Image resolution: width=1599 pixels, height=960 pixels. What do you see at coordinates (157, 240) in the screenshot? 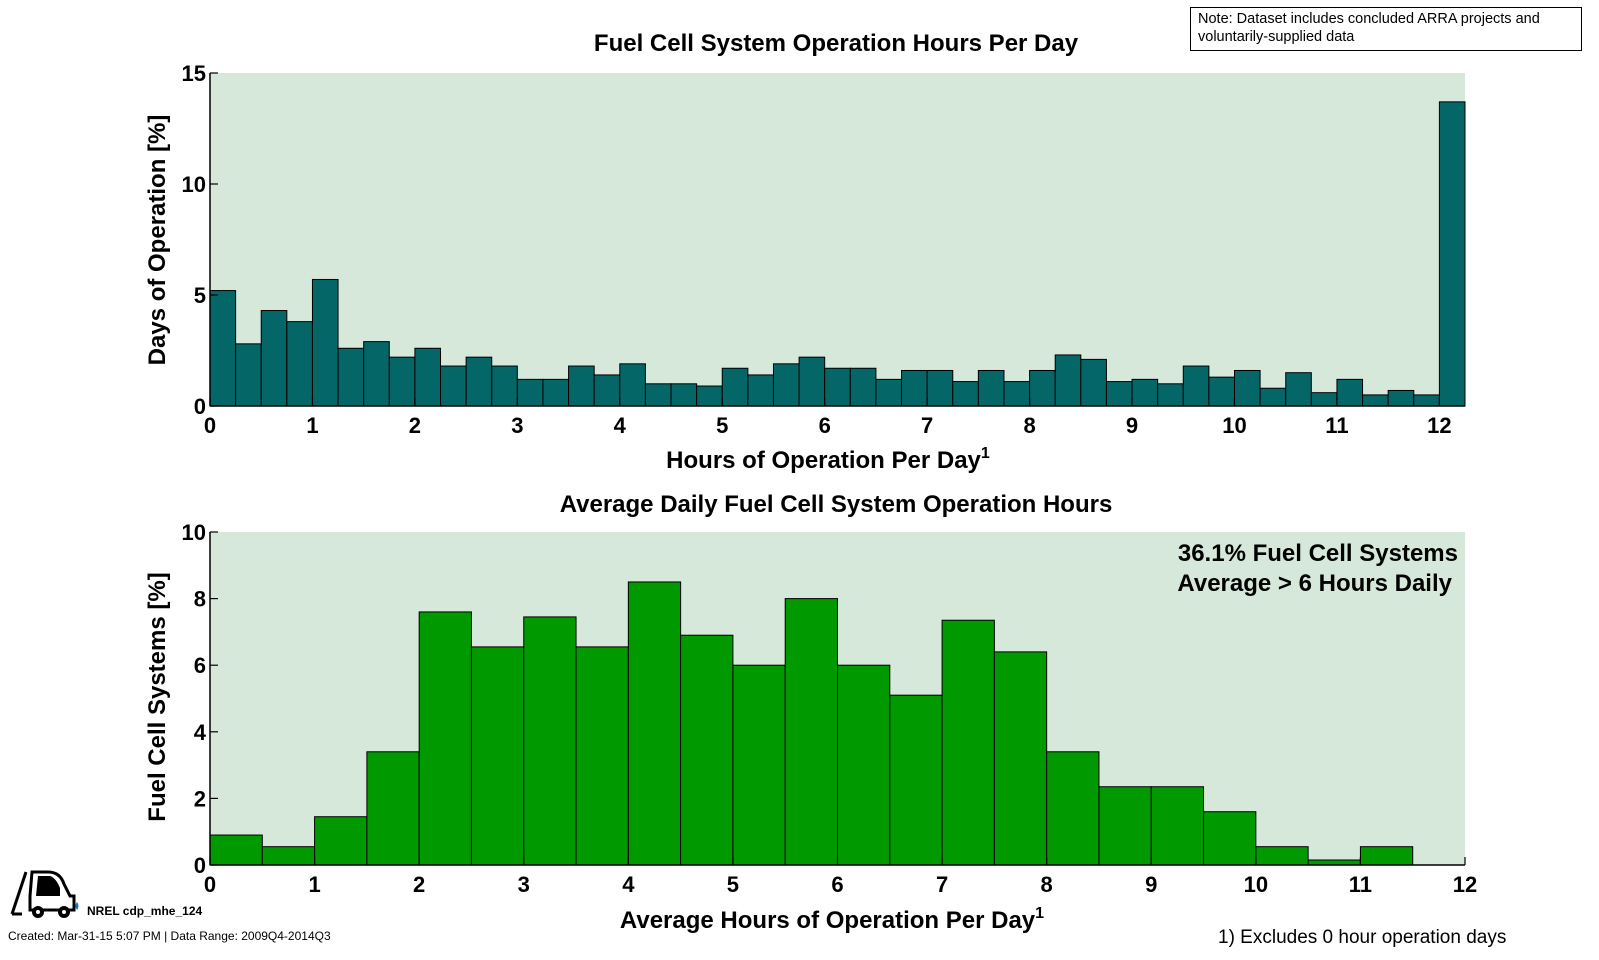
I see `top-y-axis-label: Days of Operation [%]` at bounding box center [157, 240].